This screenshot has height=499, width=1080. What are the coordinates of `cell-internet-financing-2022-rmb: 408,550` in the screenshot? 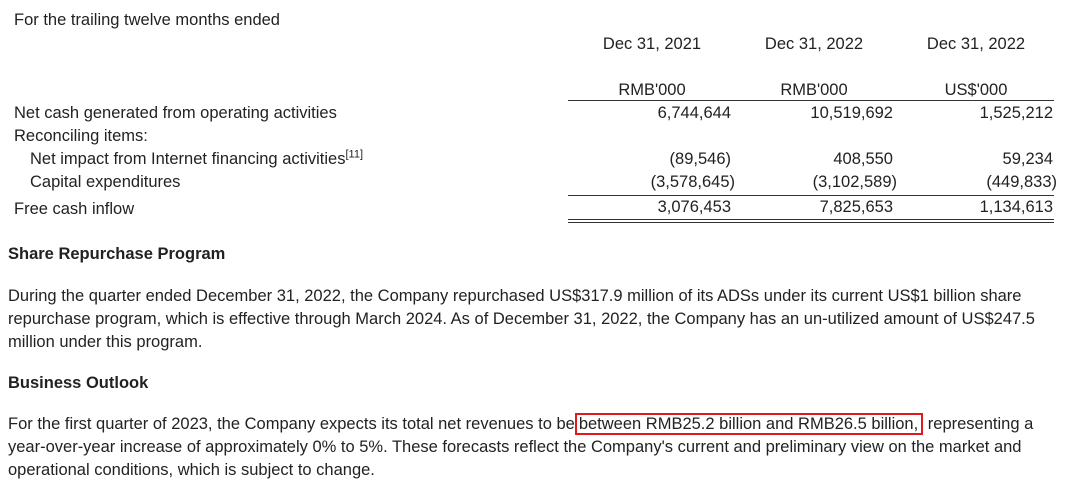 It's located at (863, 159).